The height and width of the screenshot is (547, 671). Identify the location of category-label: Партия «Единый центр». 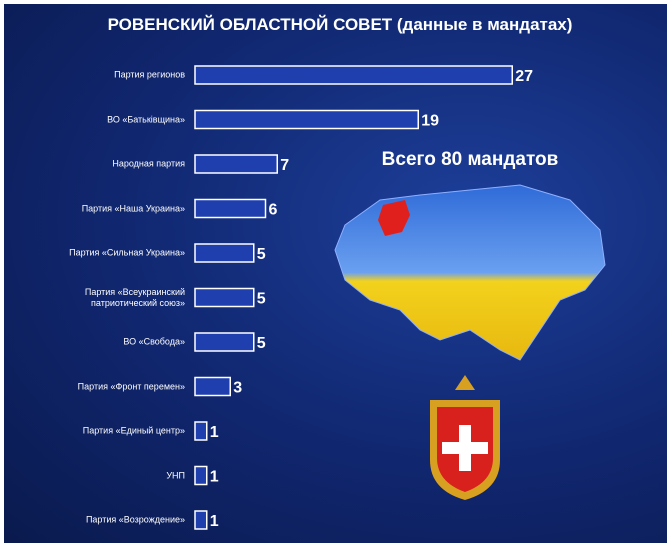
(133, 430).